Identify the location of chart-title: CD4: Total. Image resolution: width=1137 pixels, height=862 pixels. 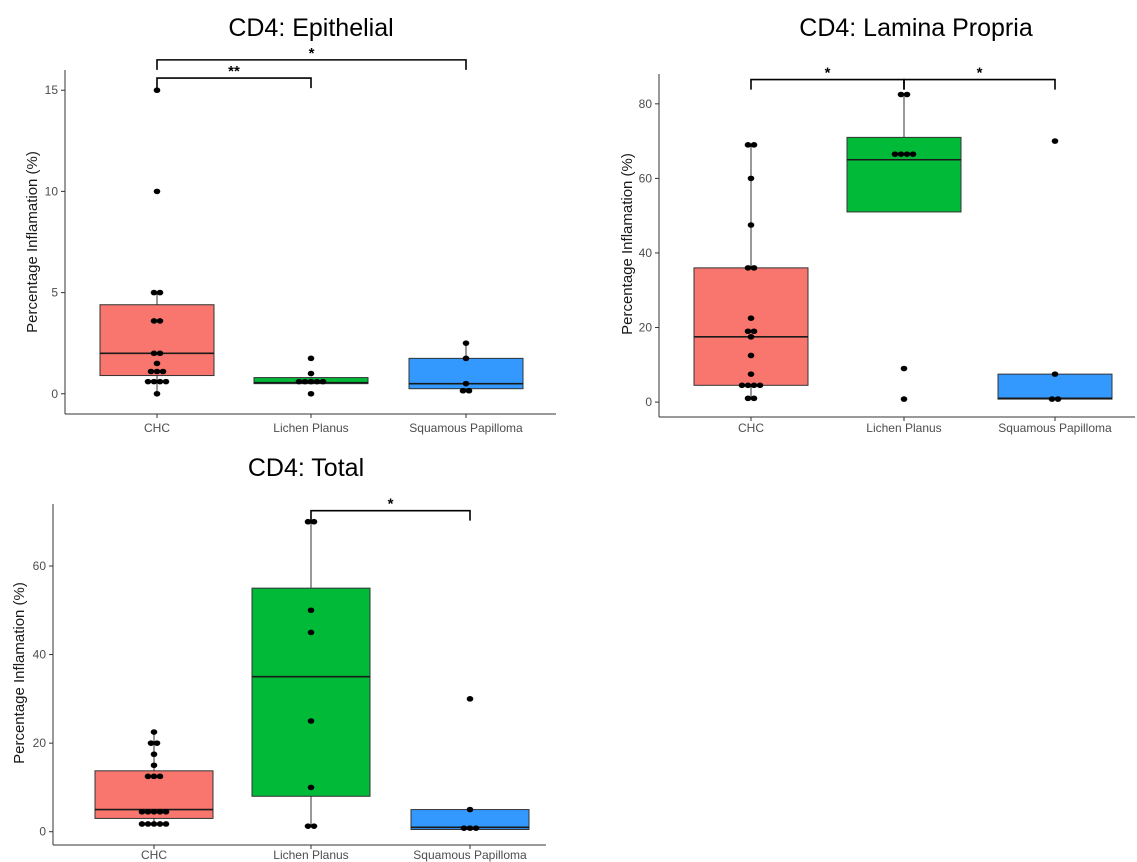
(306, 468).